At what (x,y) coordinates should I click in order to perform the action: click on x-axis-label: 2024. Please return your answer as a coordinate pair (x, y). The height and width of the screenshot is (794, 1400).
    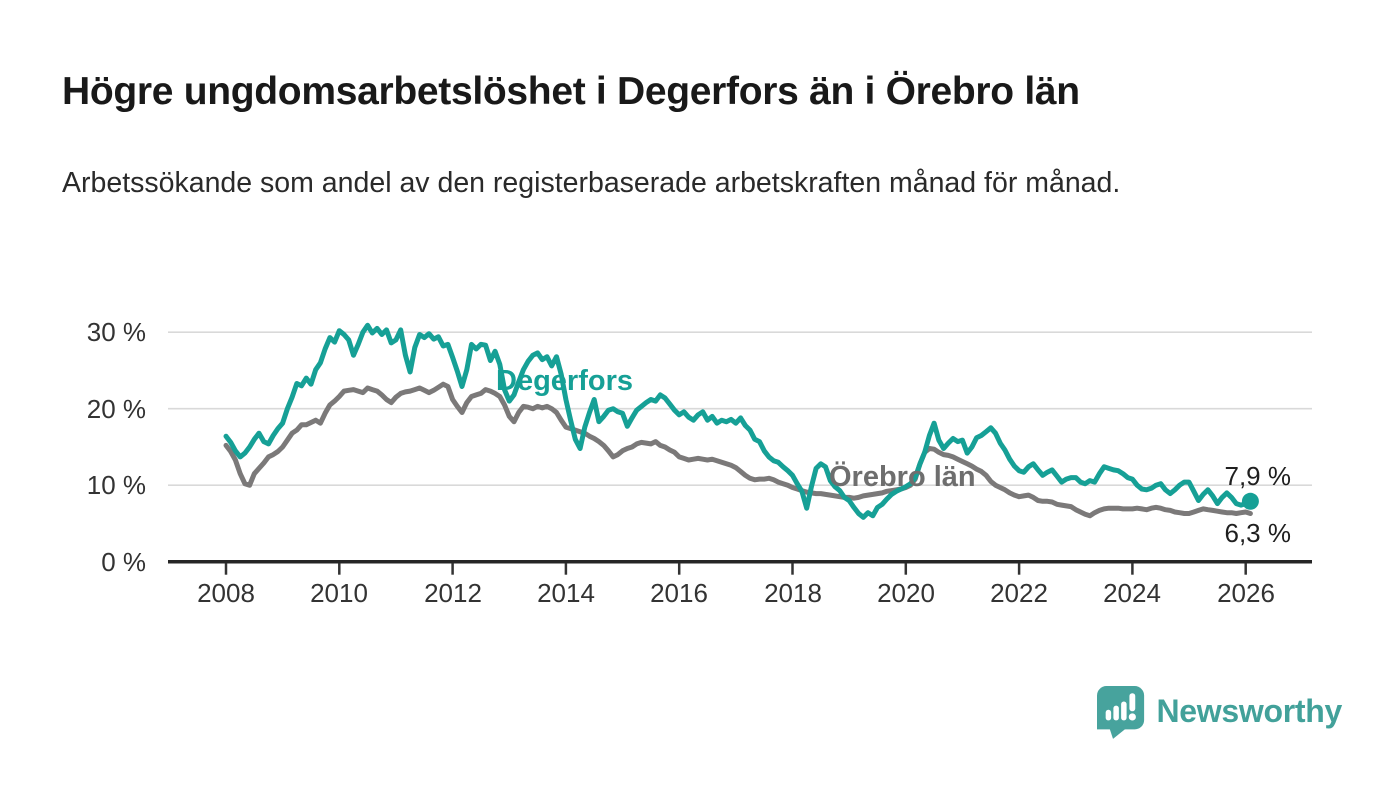
    Looking at the image, I should click on (1132, 593).